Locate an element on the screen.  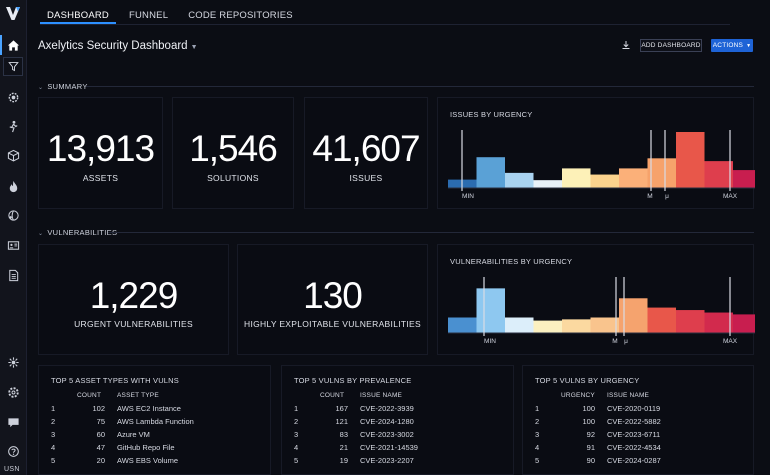
id-card-icon is located at coordinates (13, 245).